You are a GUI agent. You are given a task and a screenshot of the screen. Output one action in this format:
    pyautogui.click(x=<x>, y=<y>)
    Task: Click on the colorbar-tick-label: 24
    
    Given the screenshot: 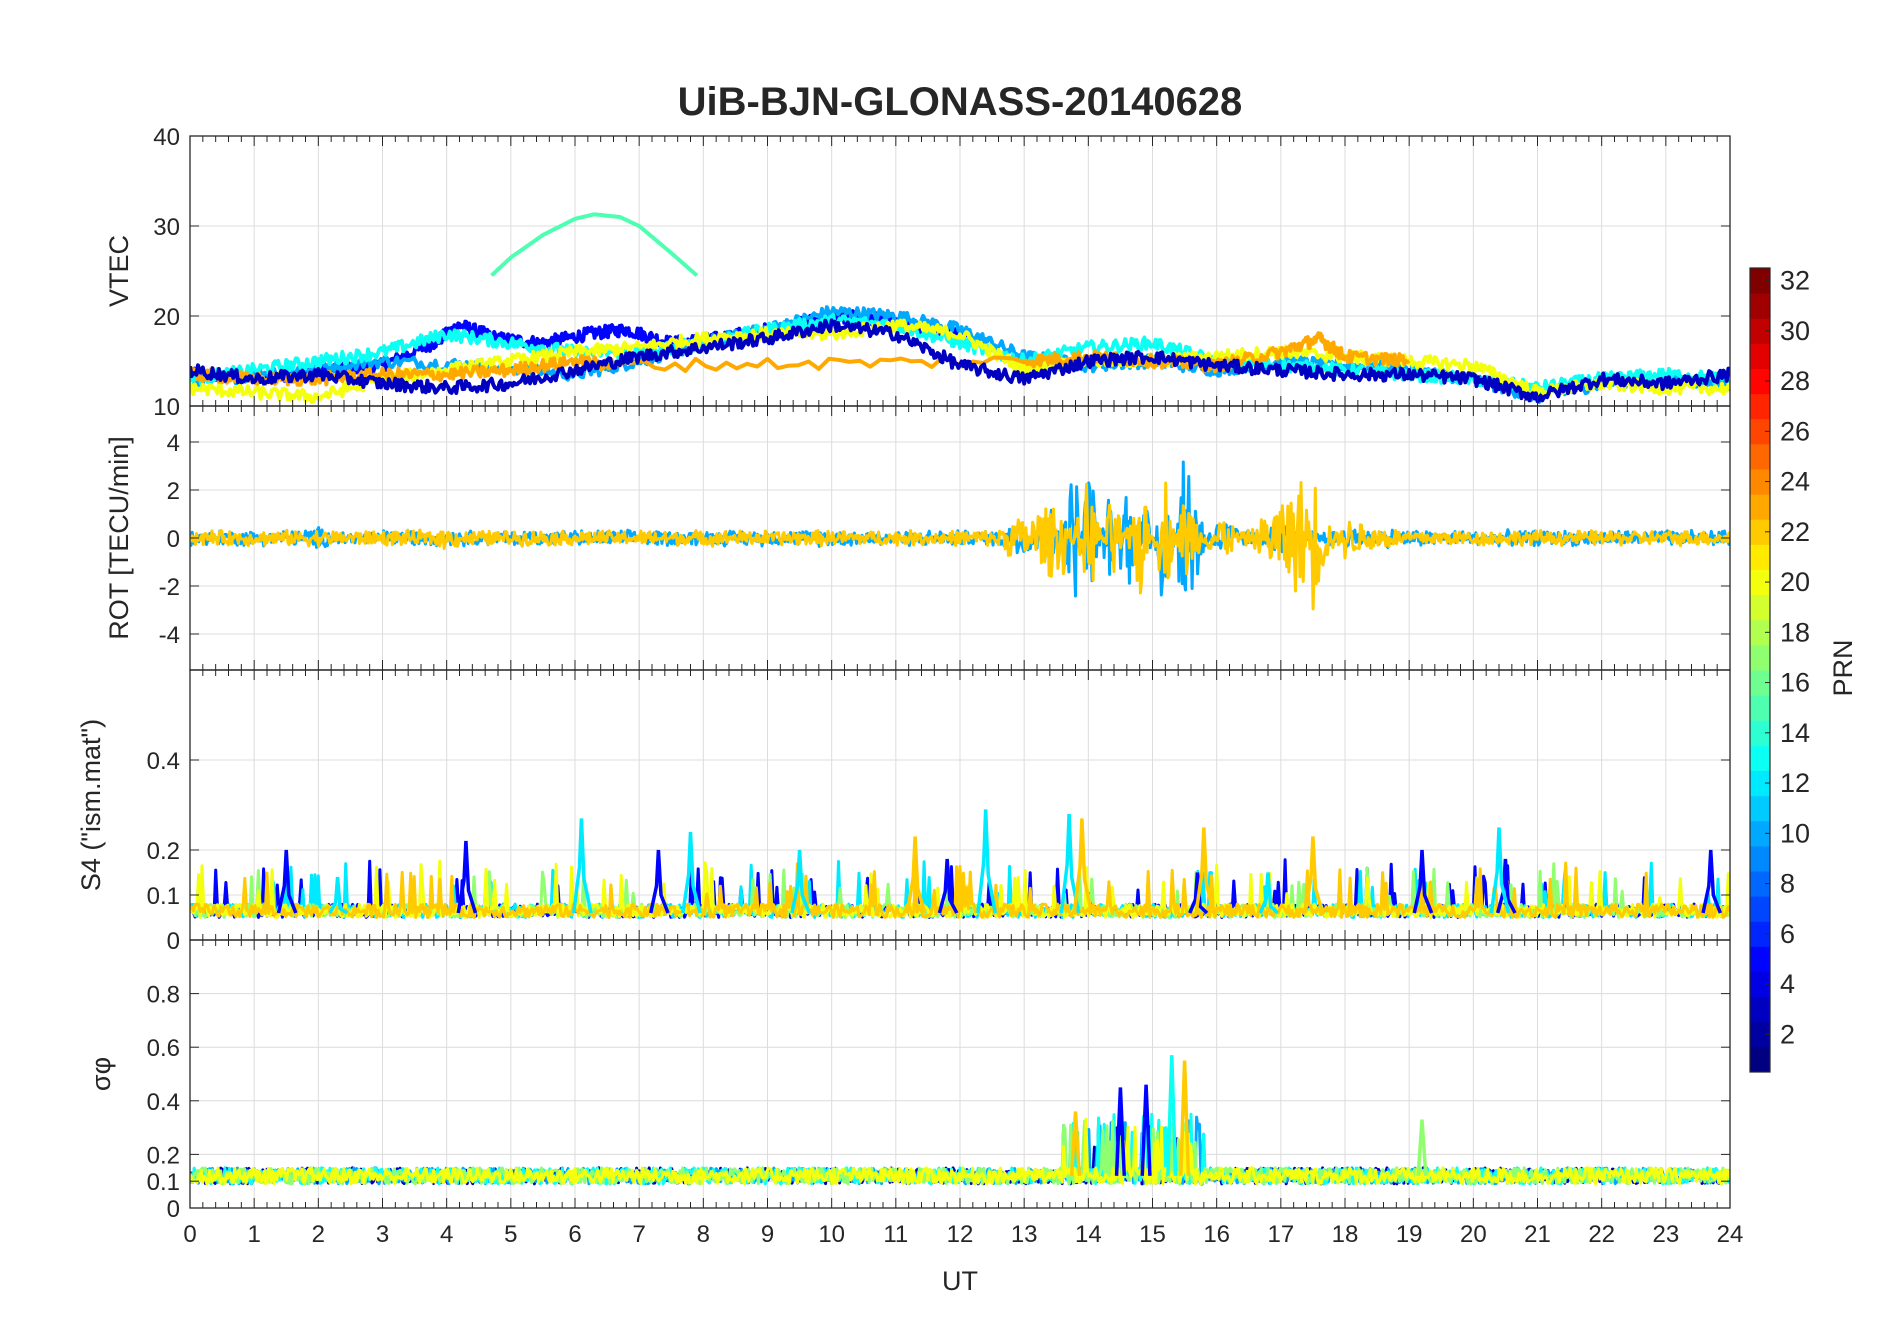 What is the action you would take?
    pyautogui.click(x=1795, y=482)
    